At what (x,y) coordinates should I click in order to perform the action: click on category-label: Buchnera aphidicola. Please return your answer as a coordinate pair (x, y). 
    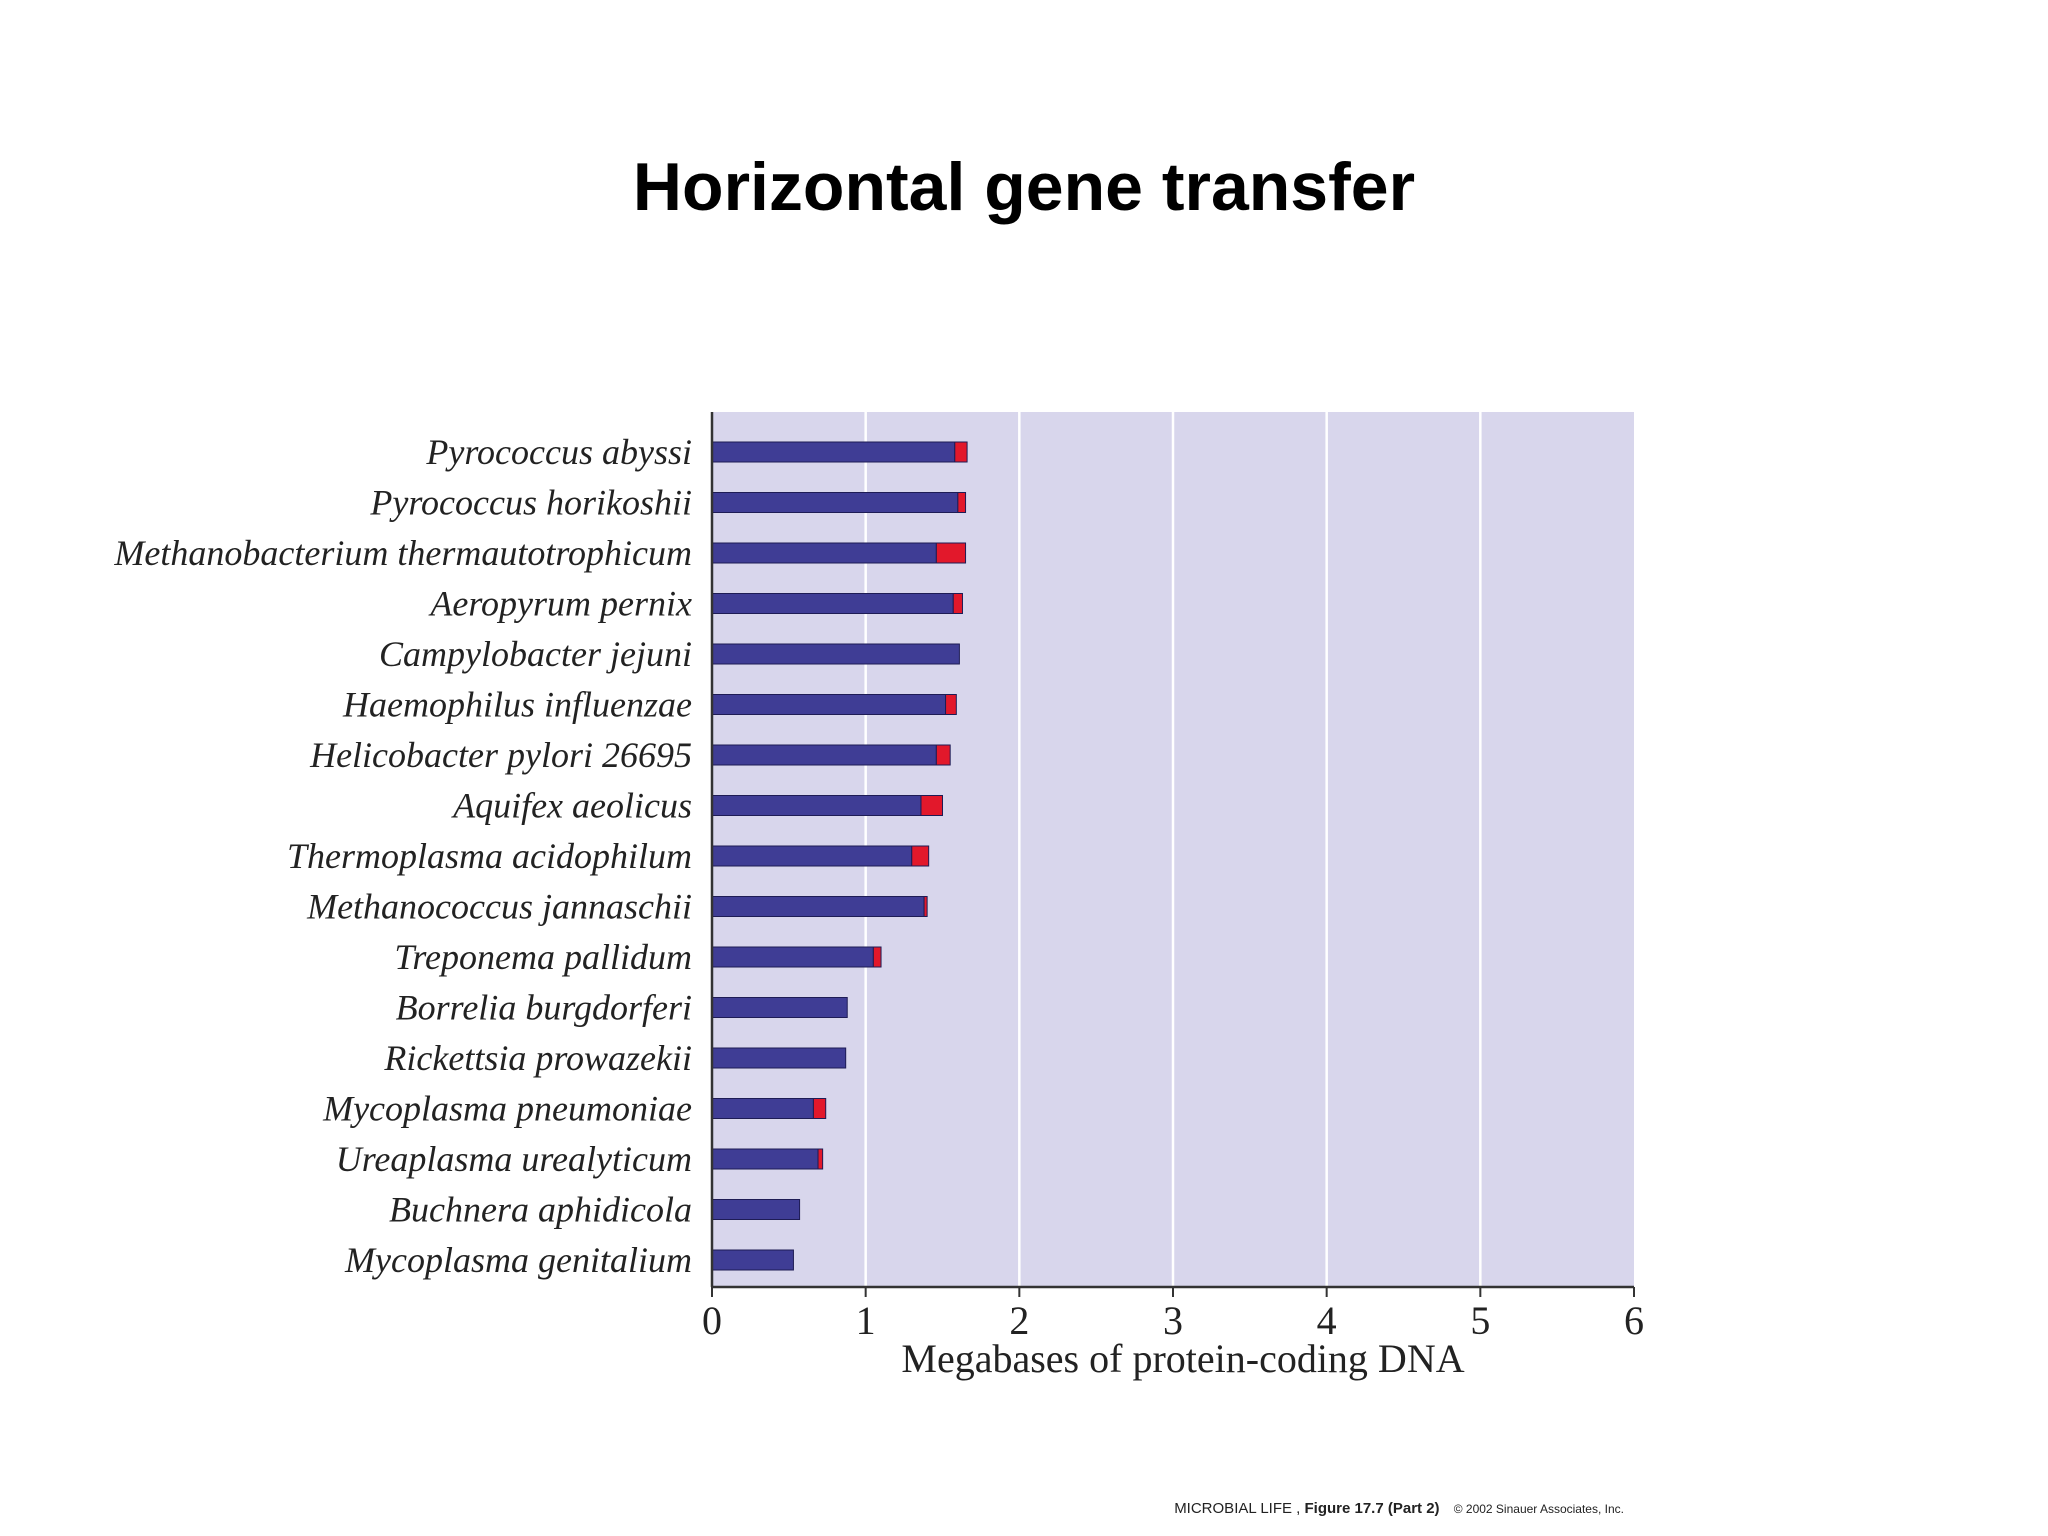
    Looking at the image, I should click on (540, 1210).